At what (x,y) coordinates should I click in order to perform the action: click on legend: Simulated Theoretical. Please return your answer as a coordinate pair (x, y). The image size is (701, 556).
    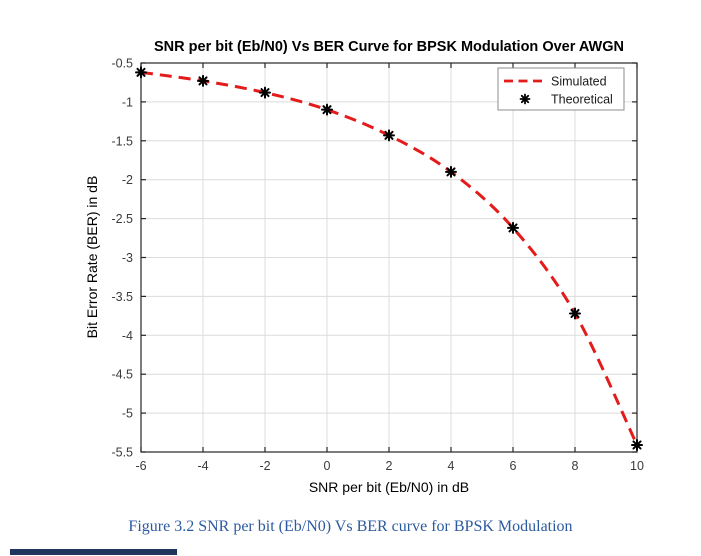
    Looking at the image, I should click on (561, 89).